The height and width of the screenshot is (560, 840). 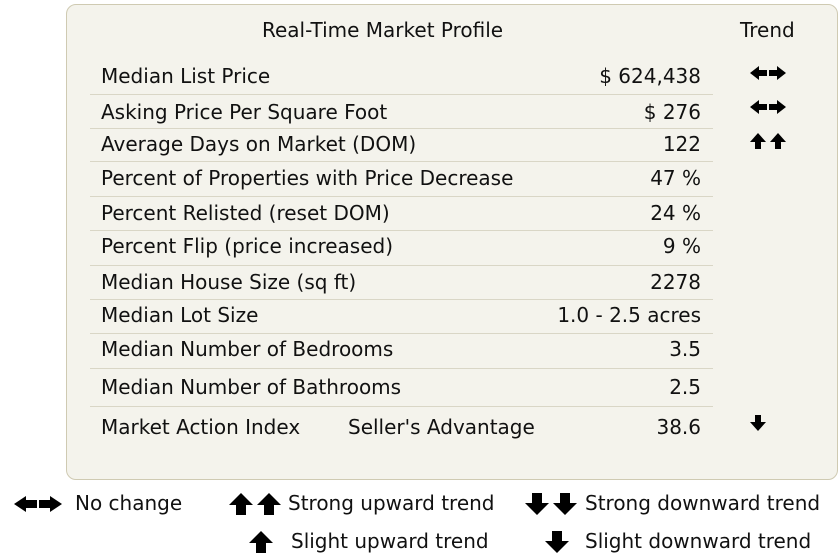 What do you see at coordinates (703, 503) in the screenshot?
I see `legend-strong-downward: Strong downward trend` at bounding box center [703, 503].